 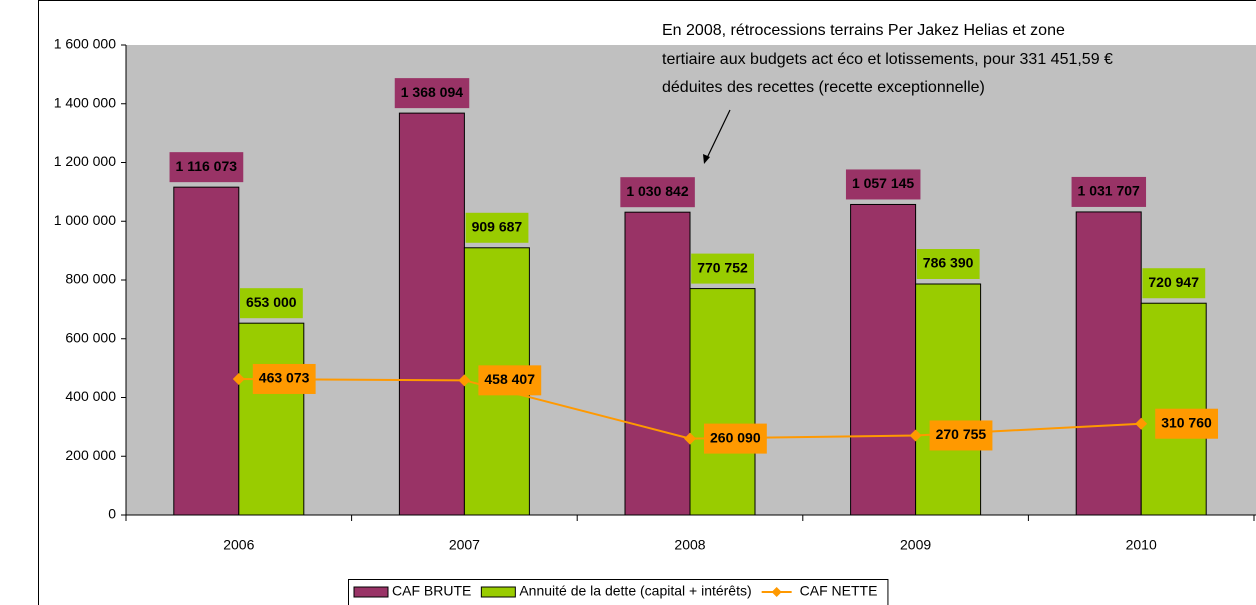 I want to click on data-label: 1 030 842, so click(x=657, y=191).